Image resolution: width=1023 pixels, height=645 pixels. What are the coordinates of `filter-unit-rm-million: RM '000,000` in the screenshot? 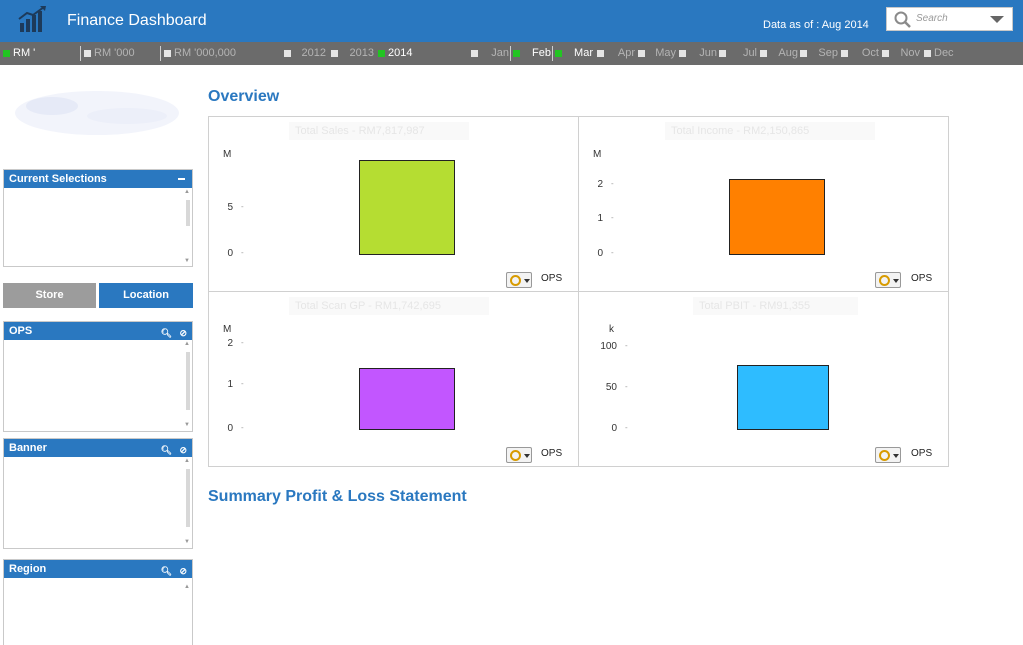 It's located at (221, 53).